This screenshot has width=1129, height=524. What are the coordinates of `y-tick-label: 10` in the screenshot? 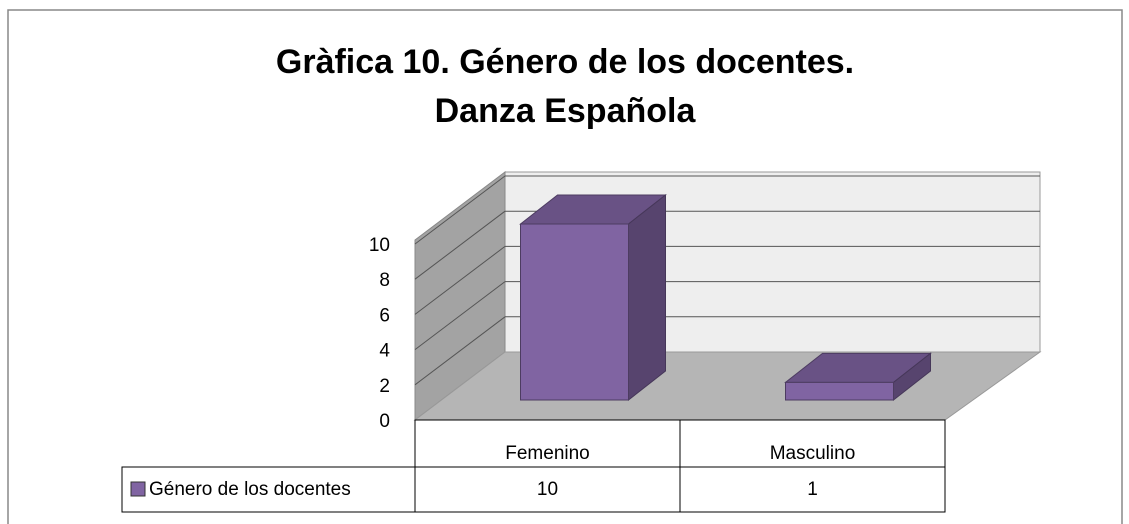 It's located at (379, 245).